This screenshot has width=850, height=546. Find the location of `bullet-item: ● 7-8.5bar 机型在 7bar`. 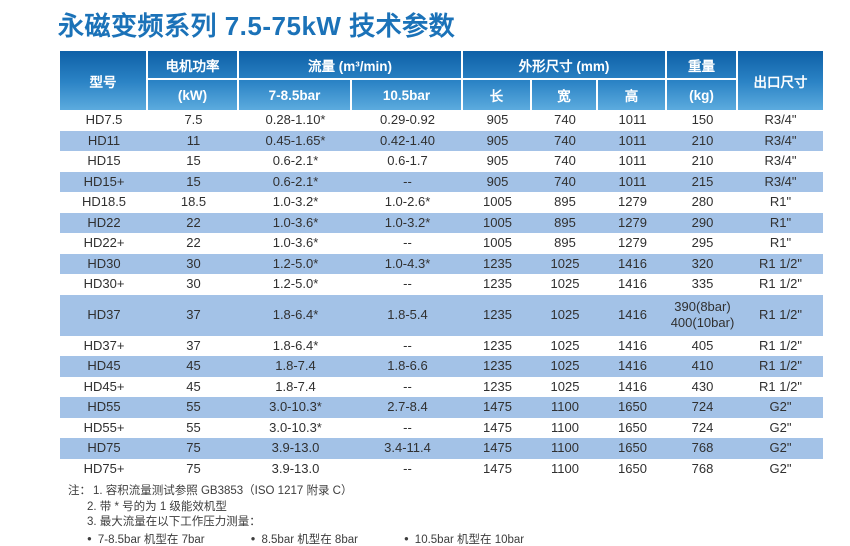

bullet-item: ● 7-8.5bar 机型在 7bar is located at coordinates (146, 538).